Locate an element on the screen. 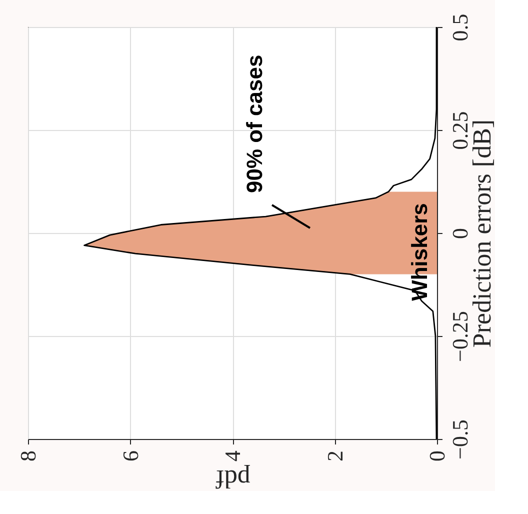 The image size is (528, 514). annotation: Whiskers is located at coordinates (419, 252).